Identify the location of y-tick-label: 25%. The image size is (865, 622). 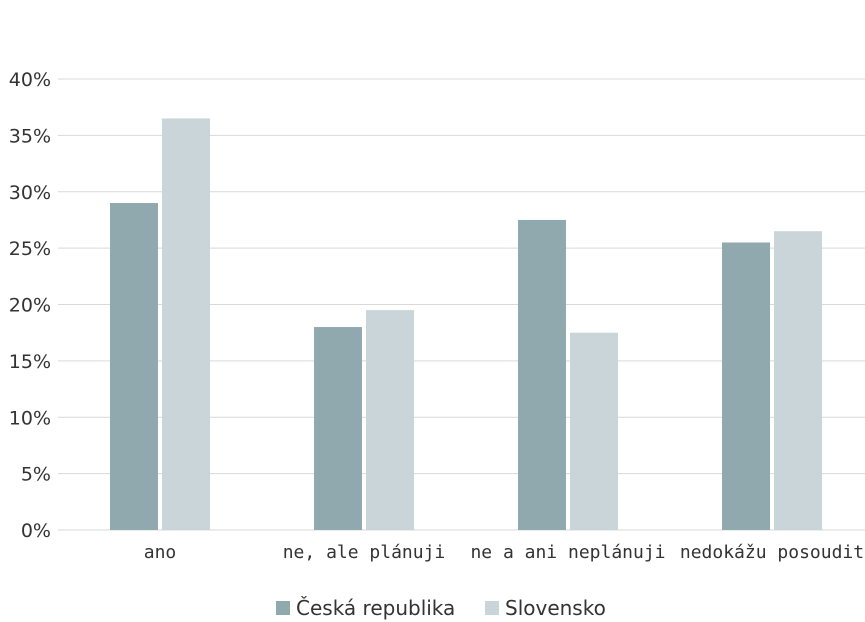
(30, 249).